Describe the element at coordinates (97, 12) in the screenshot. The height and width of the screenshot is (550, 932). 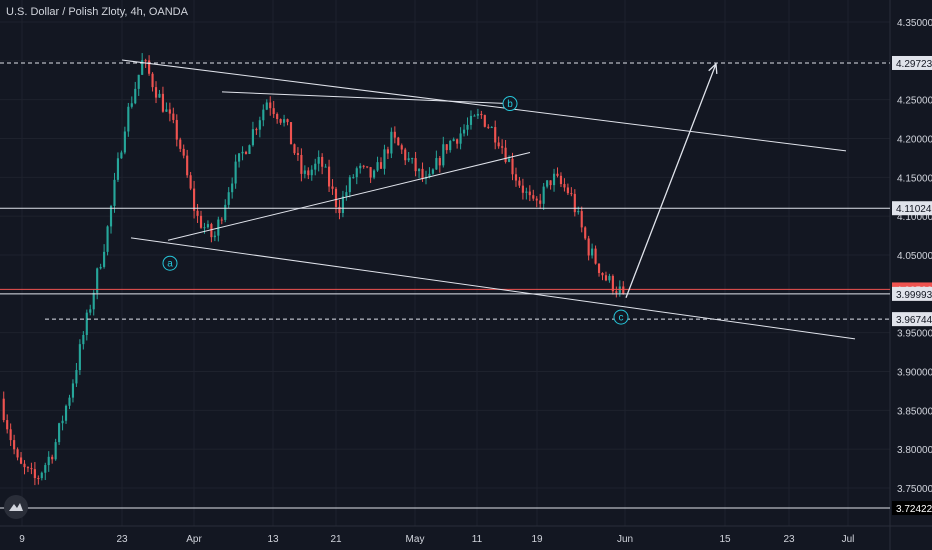
I see `chart-title: U.S. Dollar / Polish Zloty, 4h, OANDA` at that location.